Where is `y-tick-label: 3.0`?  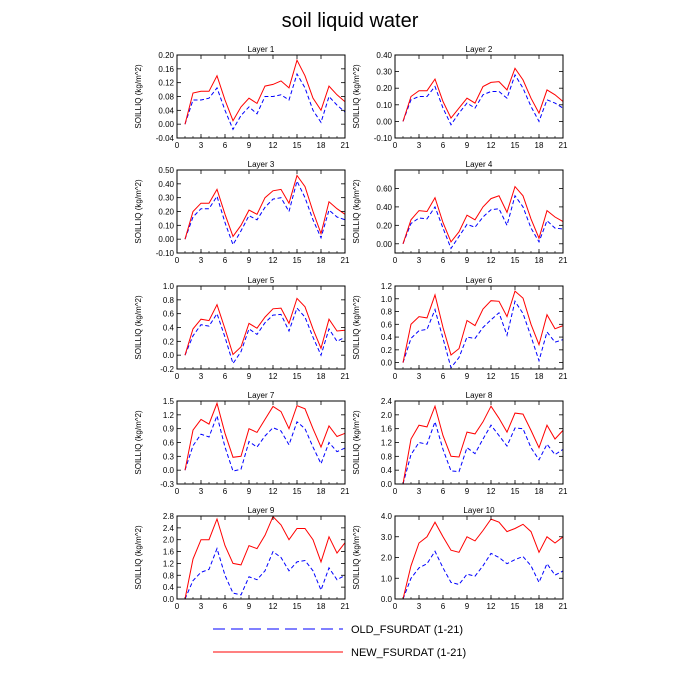 y-tick-label: 3.0 is located at coordinates (387, 537).